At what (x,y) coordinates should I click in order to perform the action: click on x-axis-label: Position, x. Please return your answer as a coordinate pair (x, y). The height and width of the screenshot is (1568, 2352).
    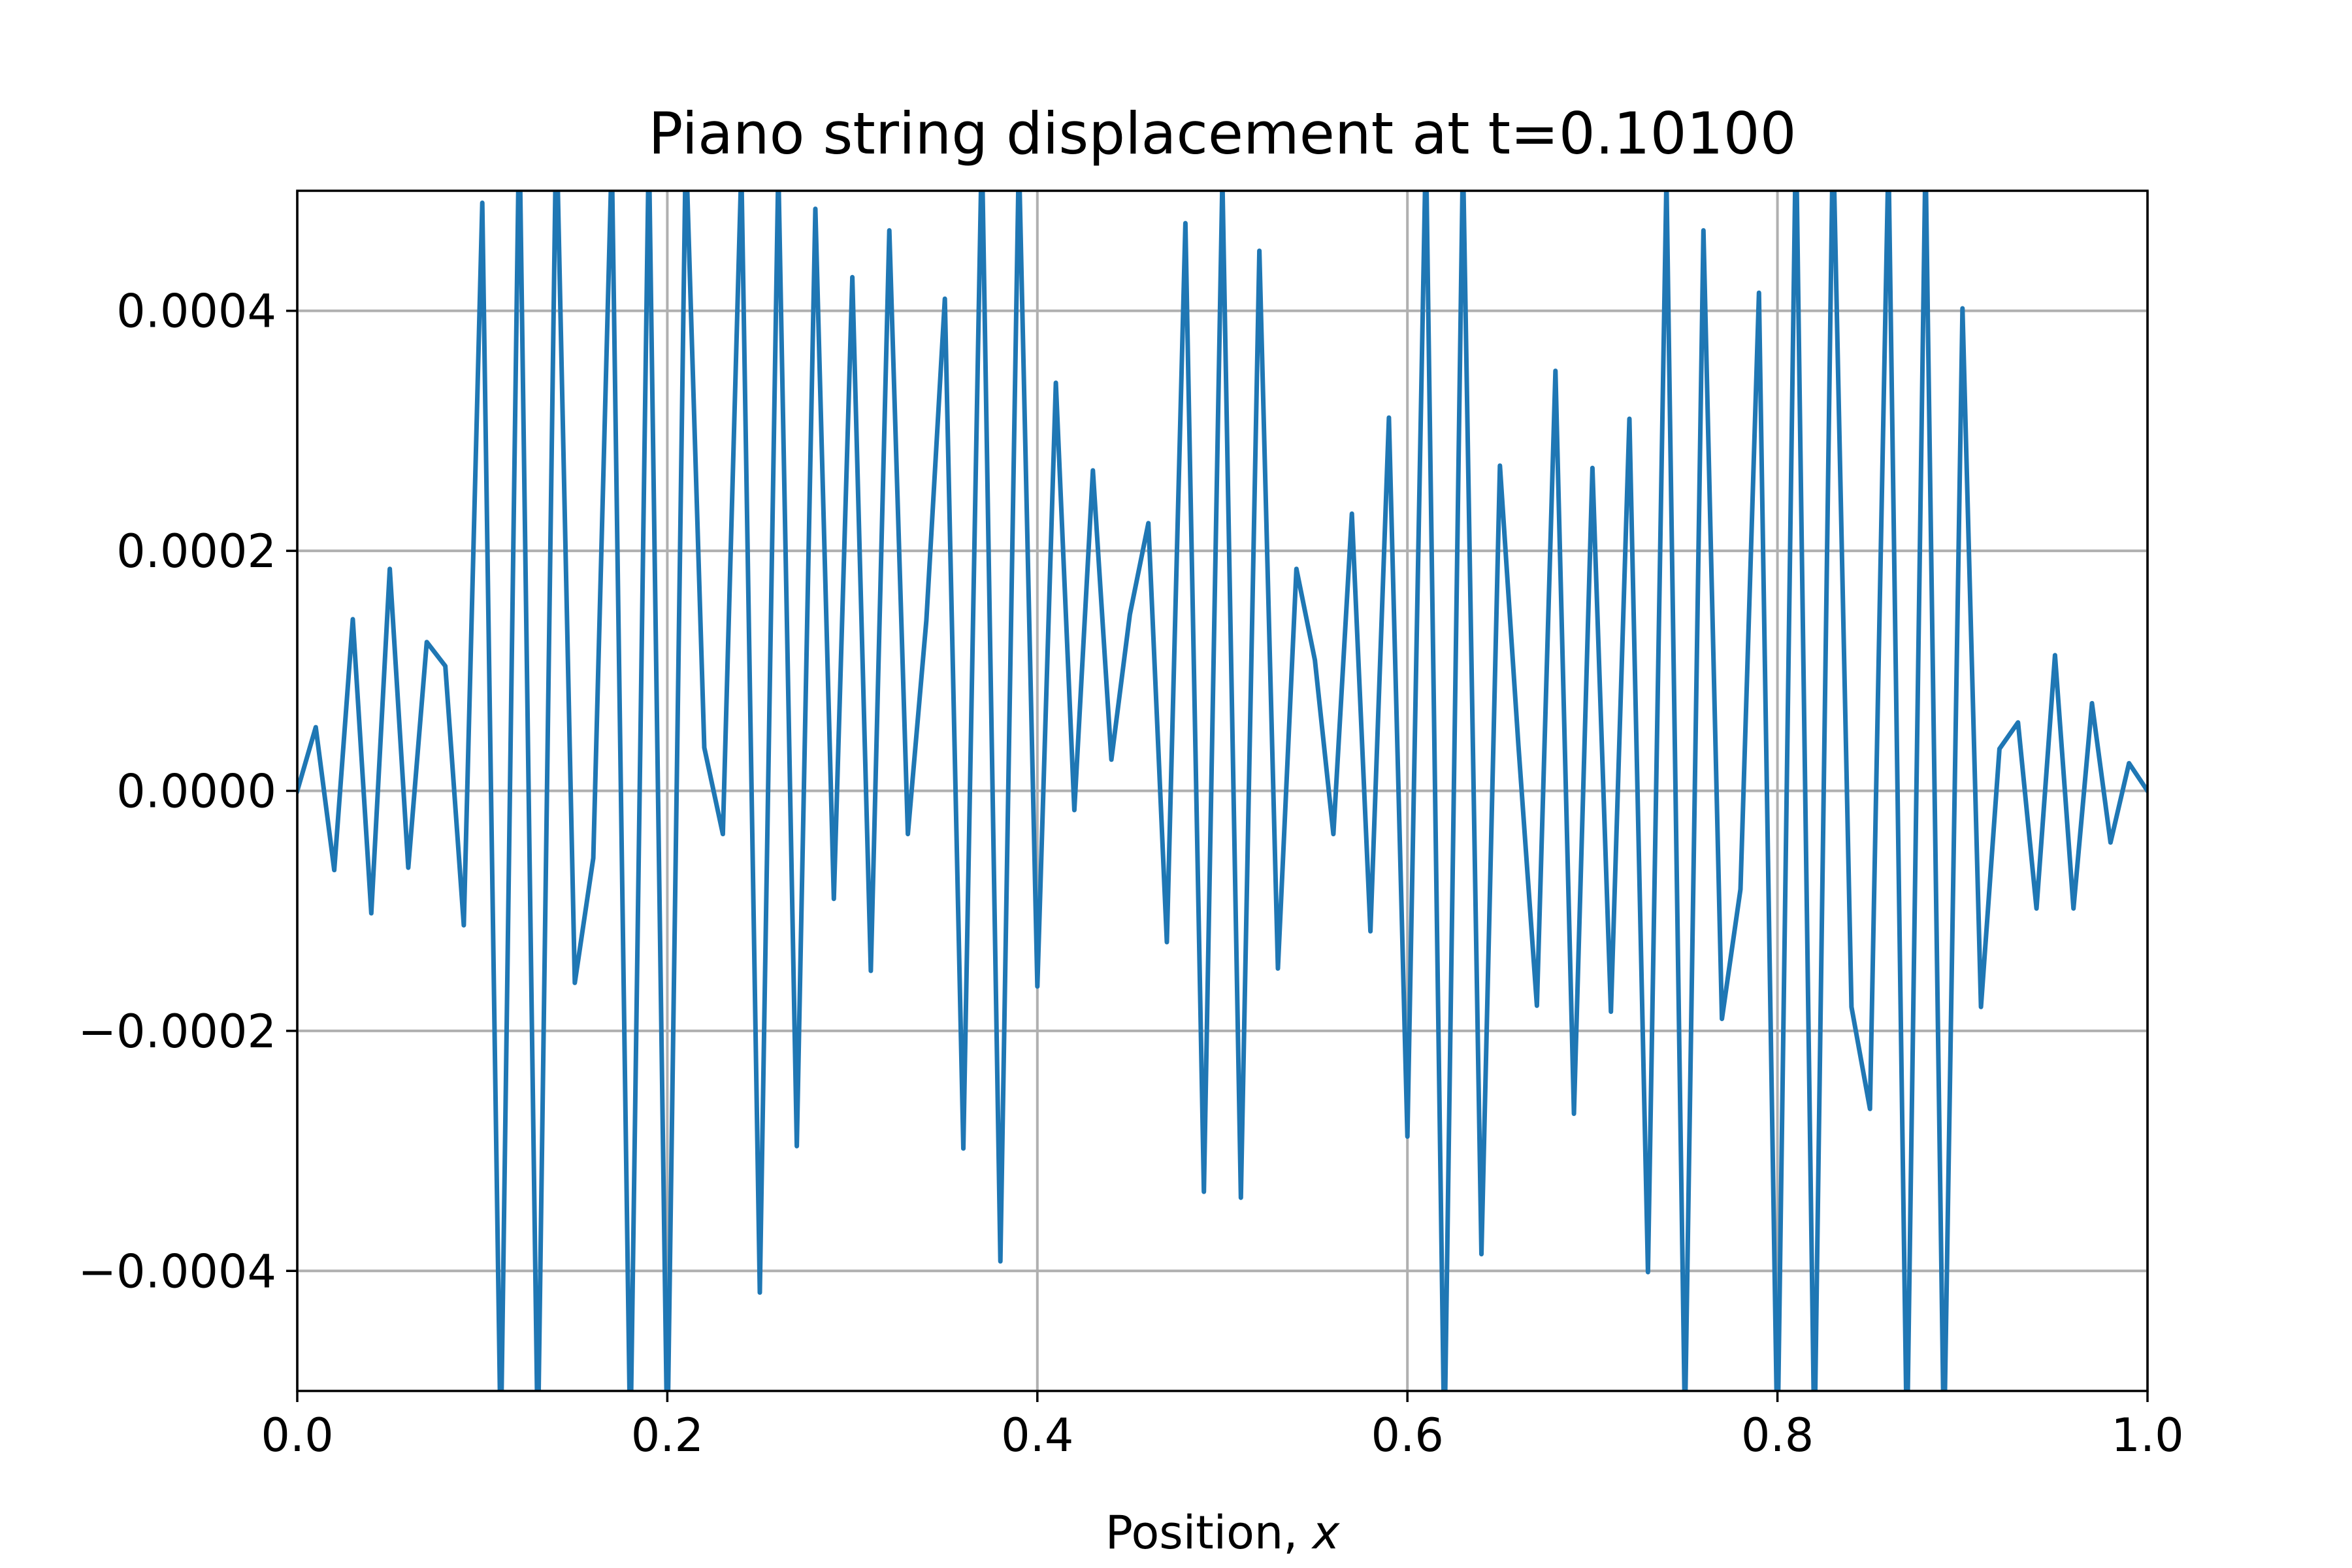
    Looking at the image, I should click on (1222, 1533).